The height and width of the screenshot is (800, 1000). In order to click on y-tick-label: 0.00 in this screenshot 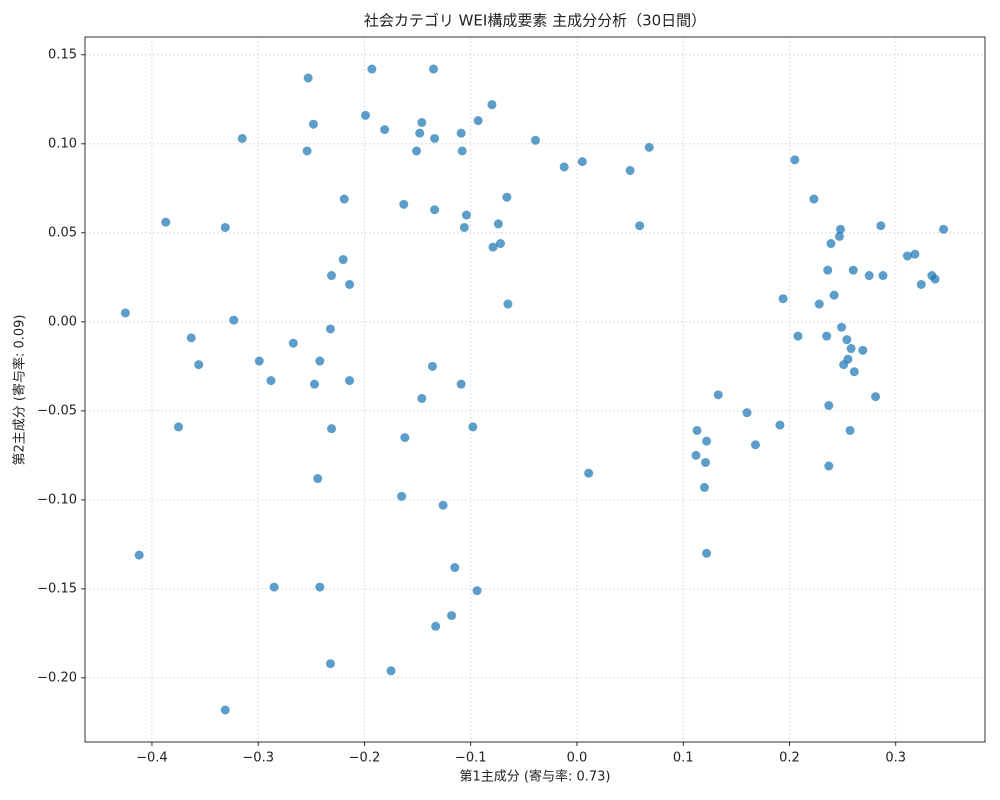, I will do `click(62, 321)`.